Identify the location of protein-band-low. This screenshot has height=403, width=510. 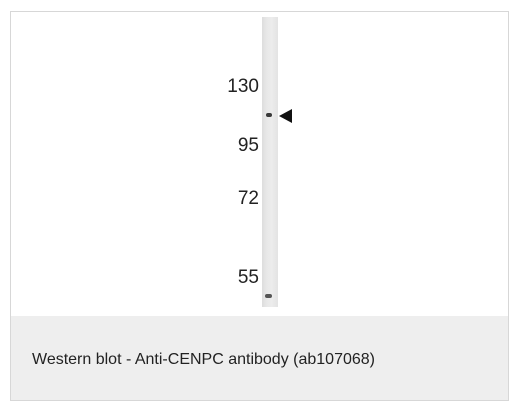
(268, 296).